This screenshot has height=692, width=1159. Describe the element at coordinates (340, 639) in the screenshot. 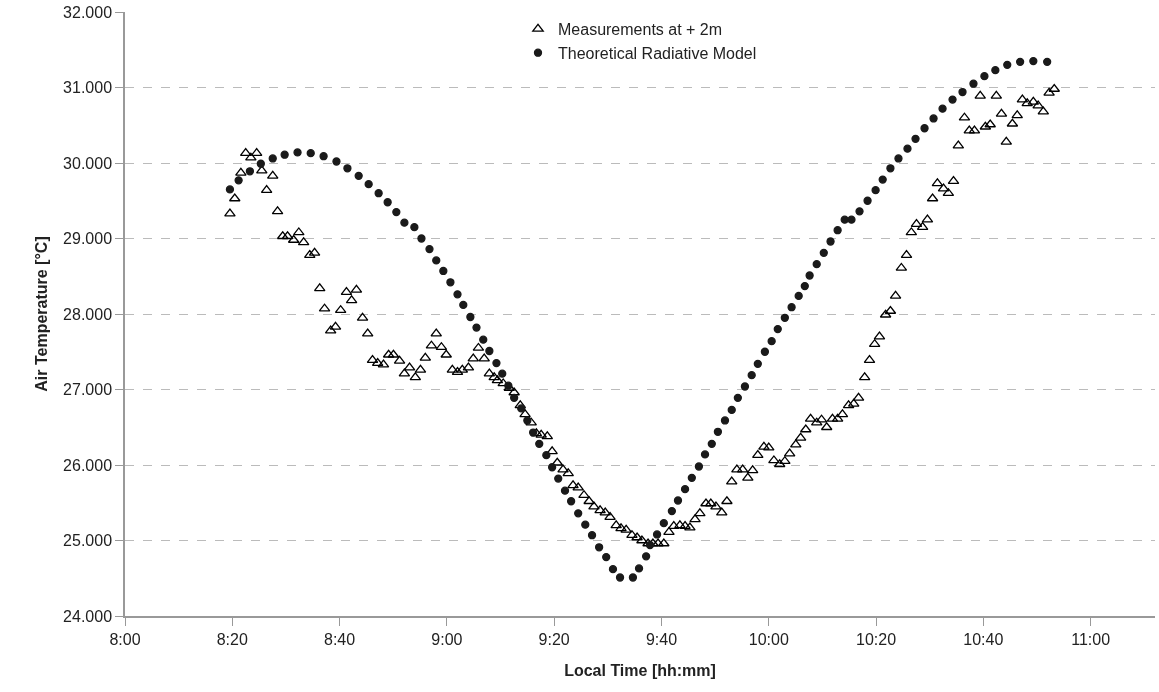

I see `x-tick-label: 8:40` at that location.